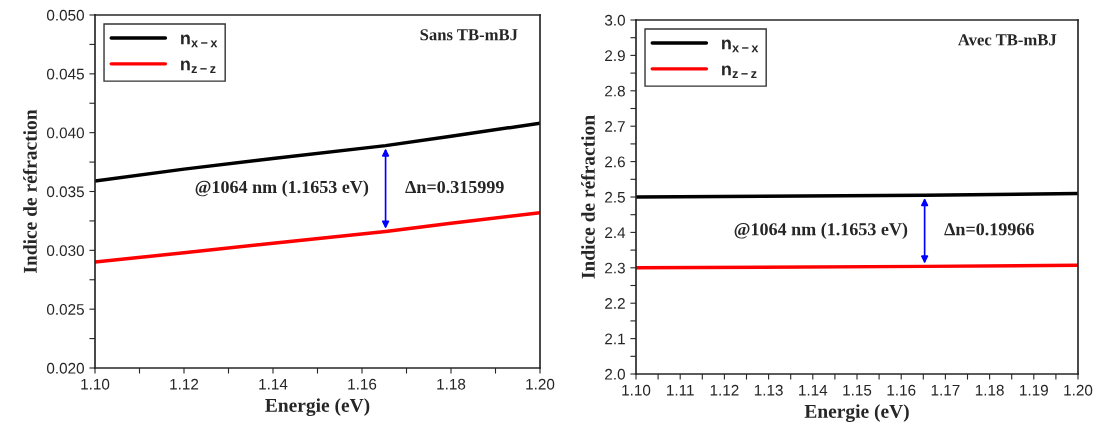  I want to click on annotation: Sans TB-mBJ, so click(469, 35).